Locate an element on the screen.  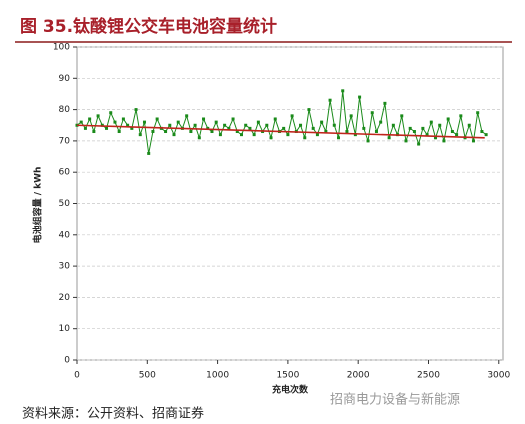
series-line is located at coordinates (280, 131).